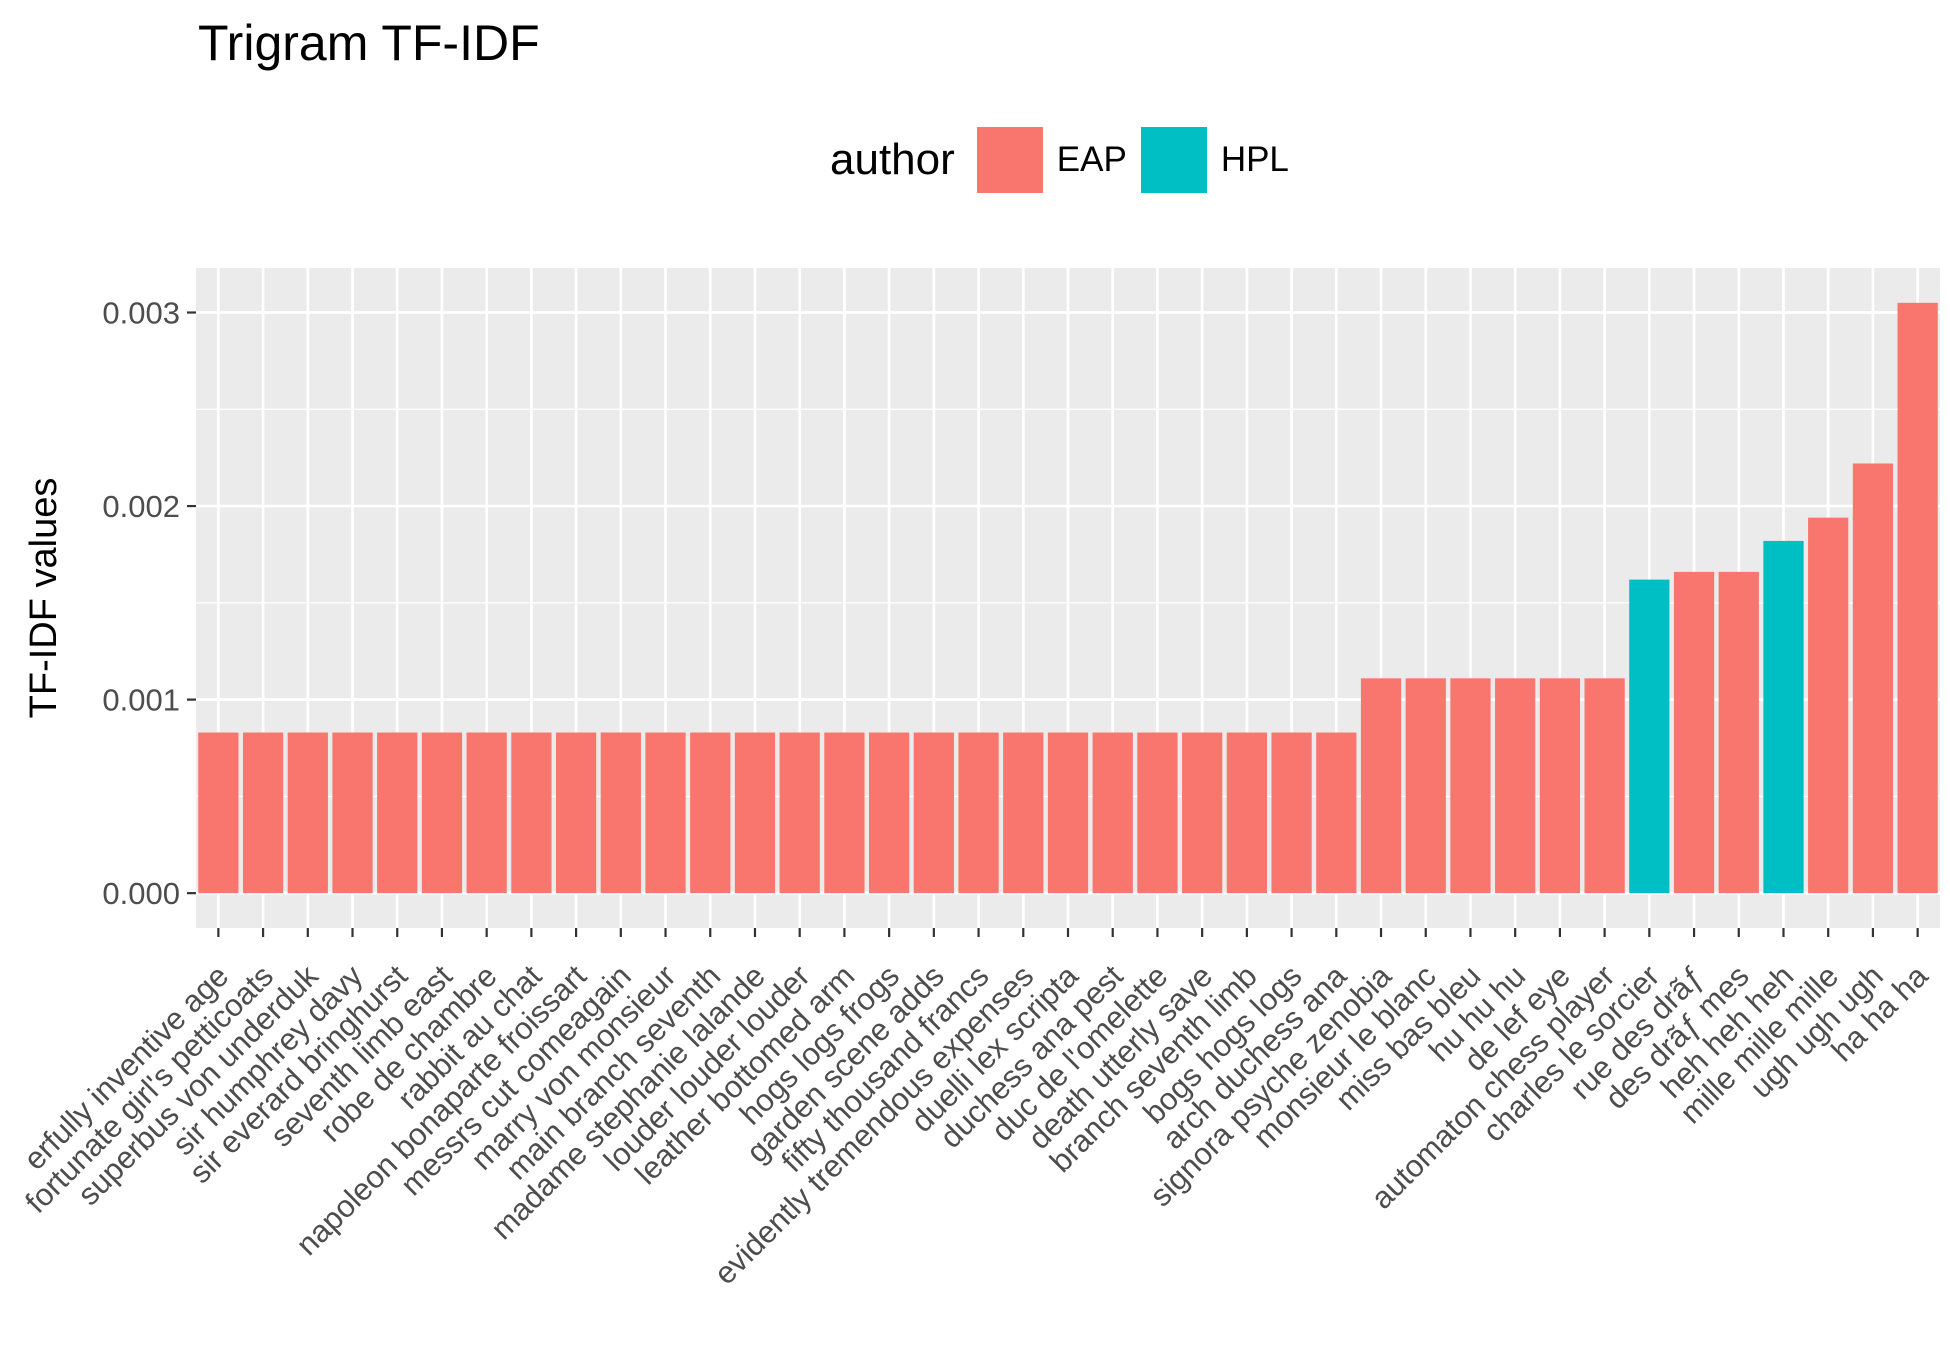  What do you see at coordinates (44, 598) in the screenshot?
I see `y-axis-title: TF-IDF values` at bounding box center [44, 598].